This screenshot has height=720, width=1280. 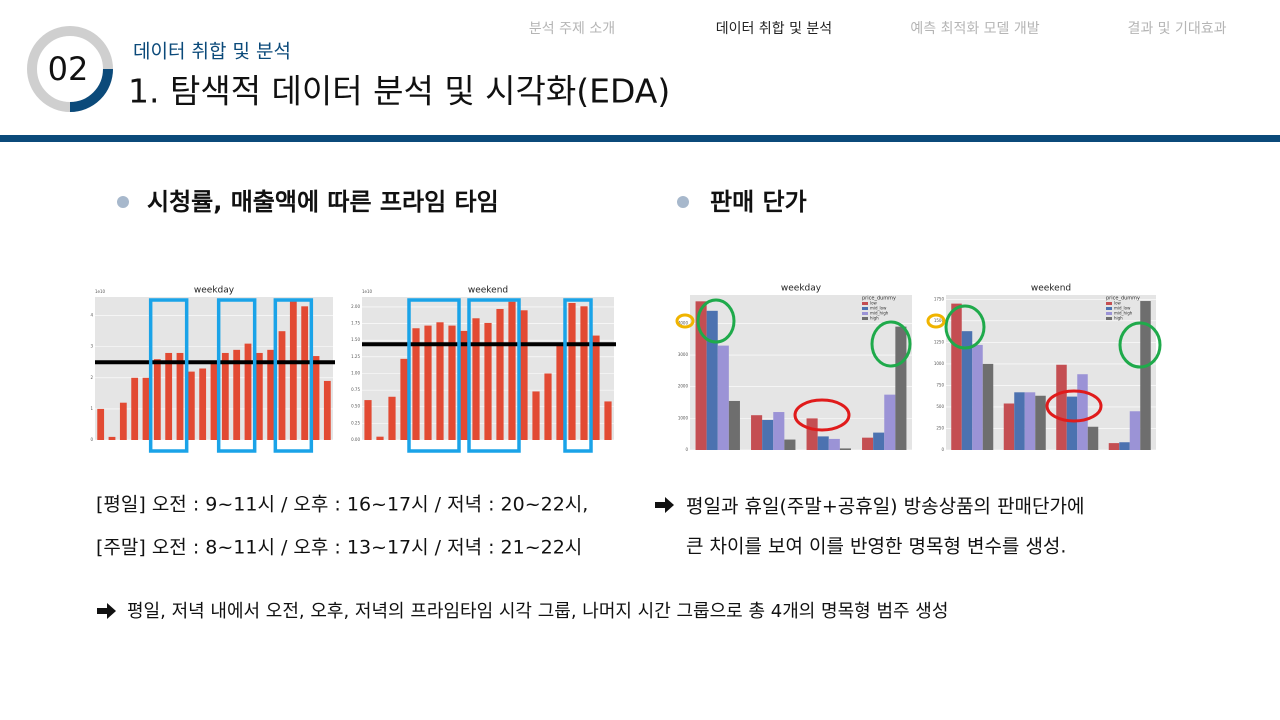 I want to click on y-tick-label: 1500, so click(x=939, y=320).